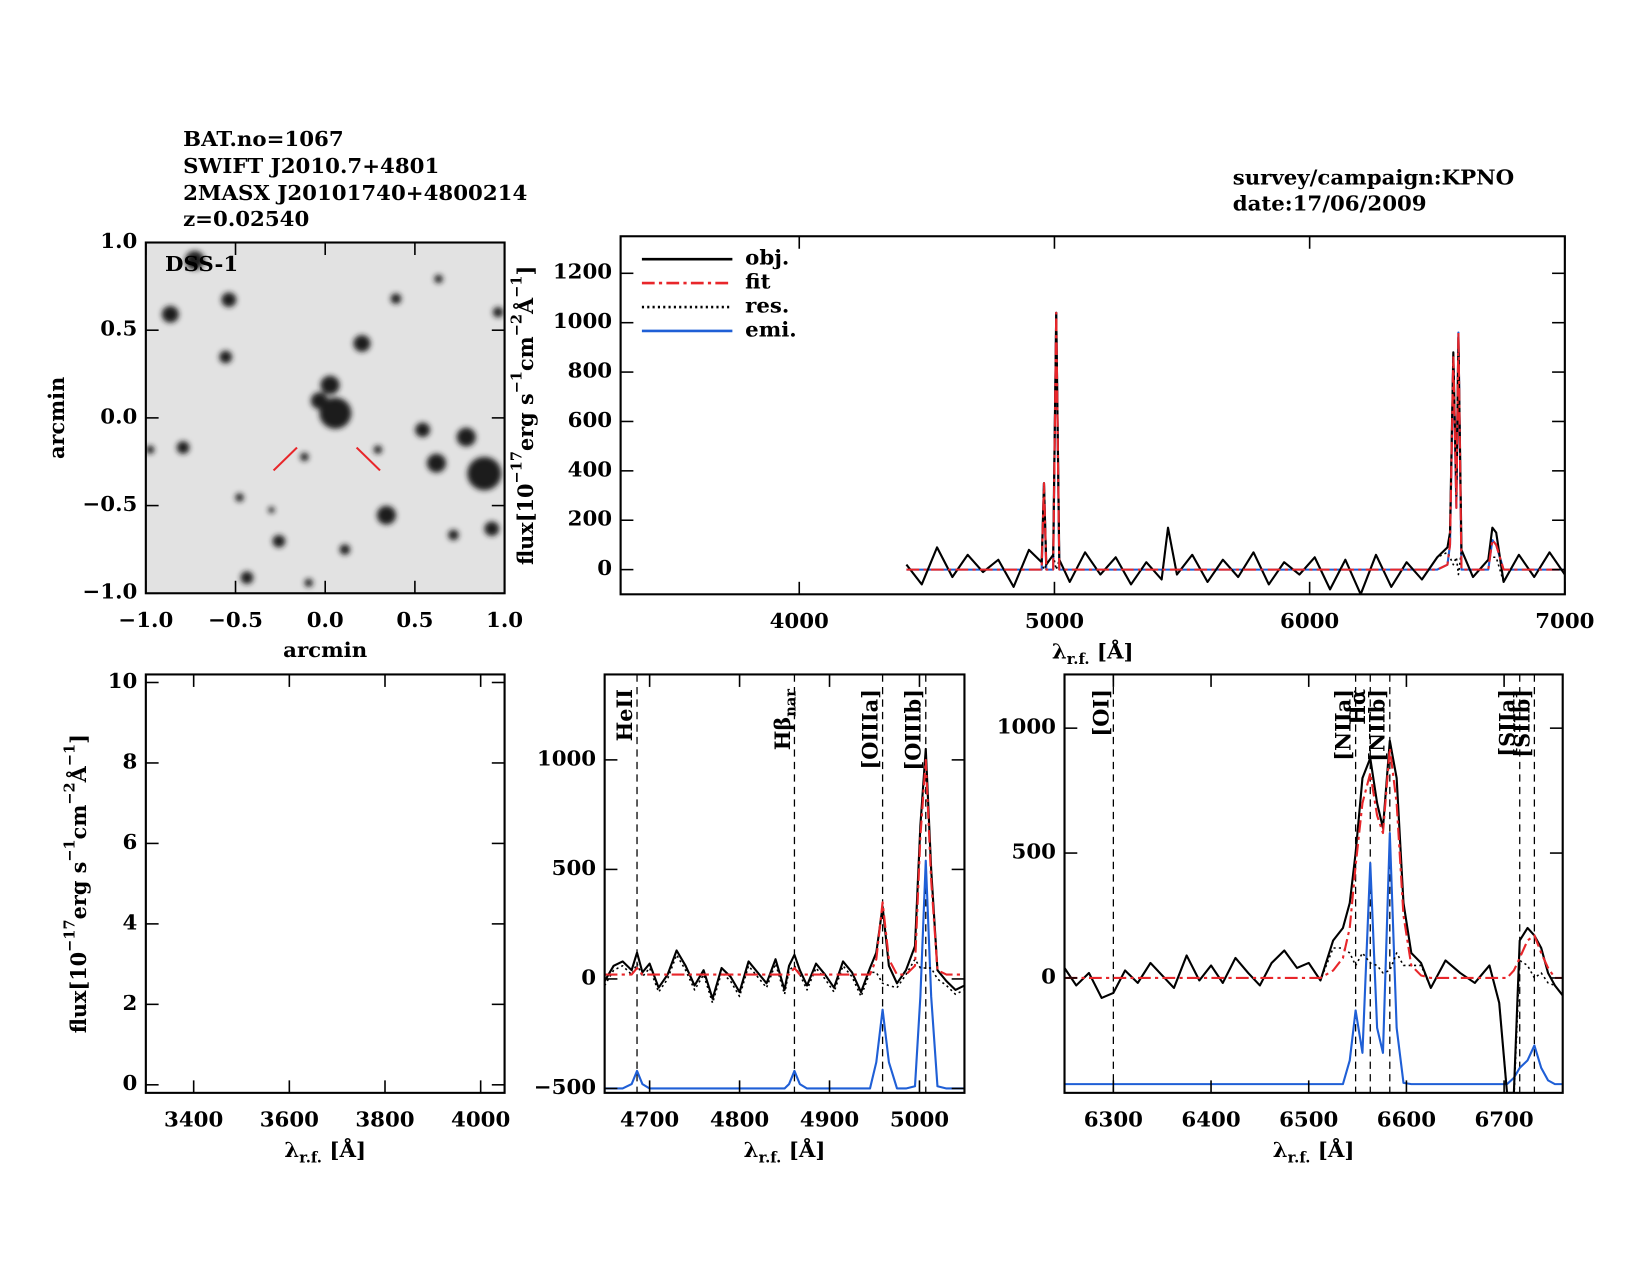 Image resolution: width=1650 pixels, height=1275 pixels. Describe the element at coordinates (1521, 723) in the screenshot. I see `line-label: [SIIb]` at that location.